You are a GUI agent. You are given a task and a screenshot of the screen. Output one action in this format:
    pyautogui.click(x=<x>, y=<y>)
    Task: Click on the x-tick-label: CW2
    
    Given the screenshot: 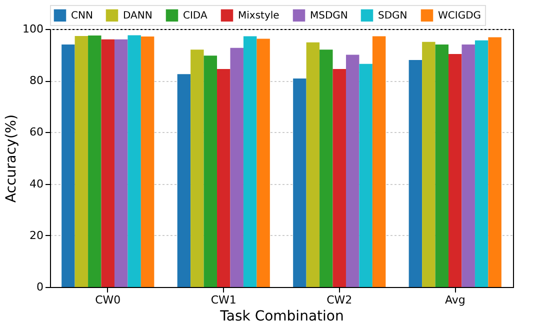 What is the action you would take?
    pyautogui.click(x=339, y=300)
    